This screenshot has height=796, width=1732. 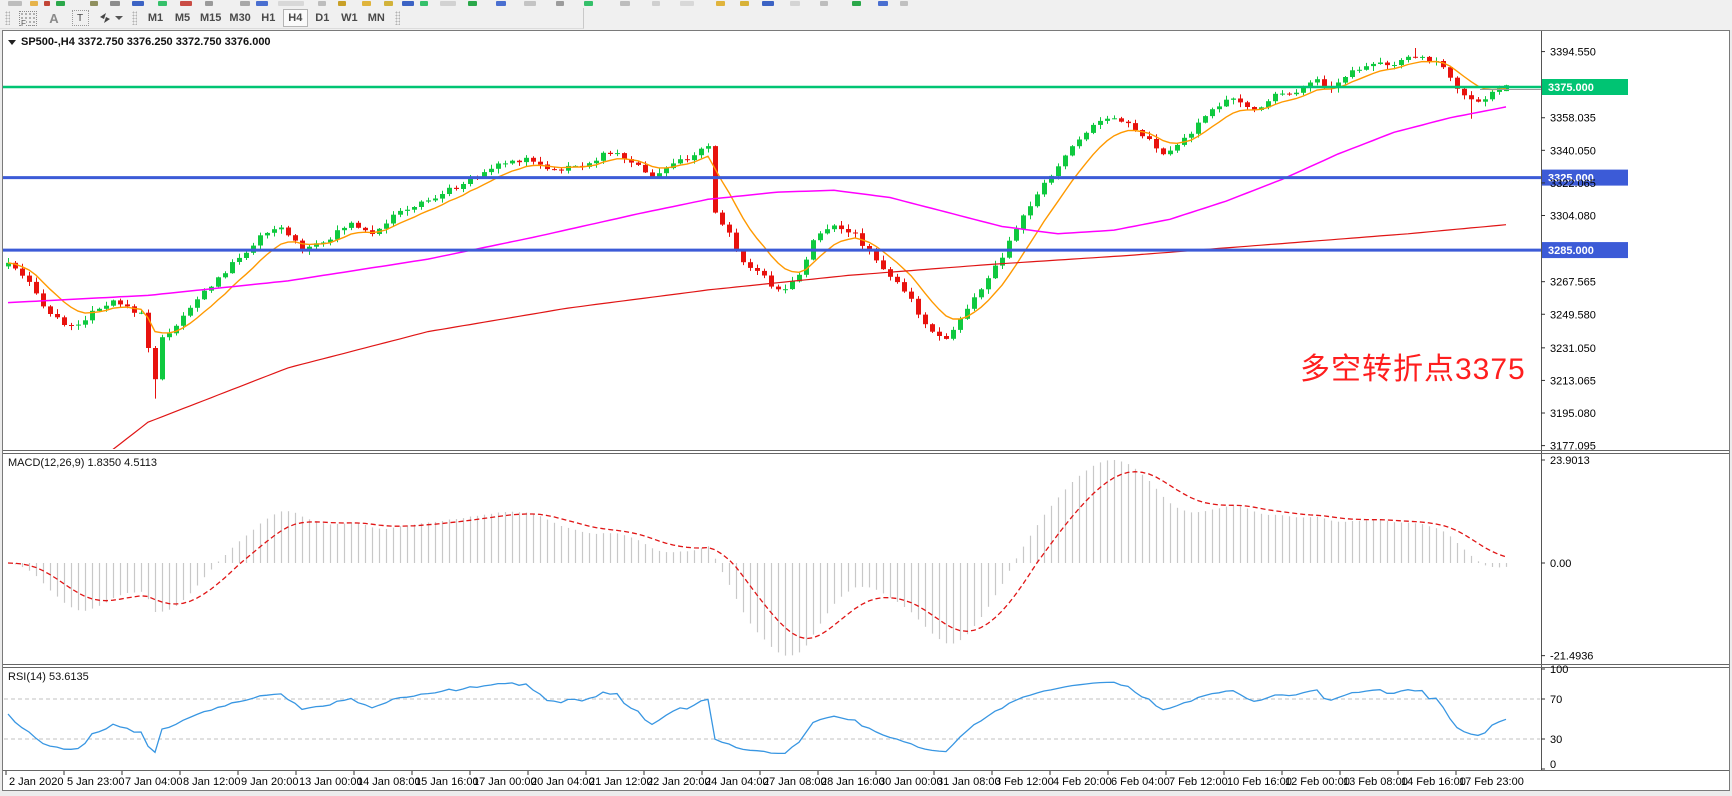 What do you see at coordinates (853, 782) in the screenshot?
I see `time-axis-label: 28 Jan 16:00` at bounding box center [853, 782].